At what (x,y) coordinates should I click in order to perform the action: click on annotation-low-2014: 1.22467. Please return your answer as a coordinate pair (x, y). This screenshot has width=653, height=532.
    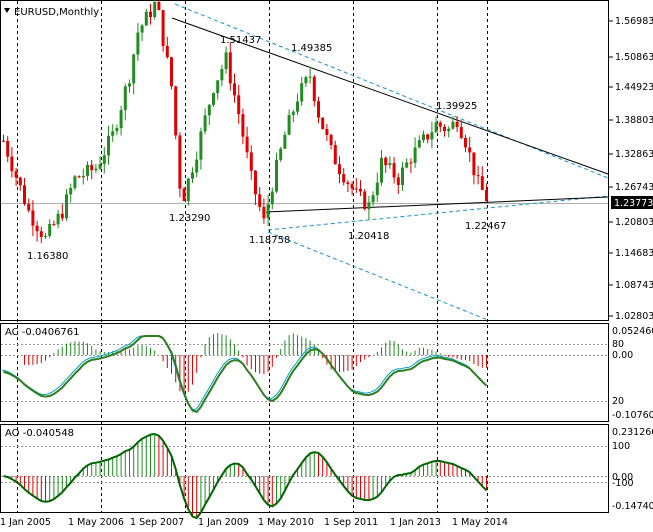
    Looking at the image, I should click on (485, 226).